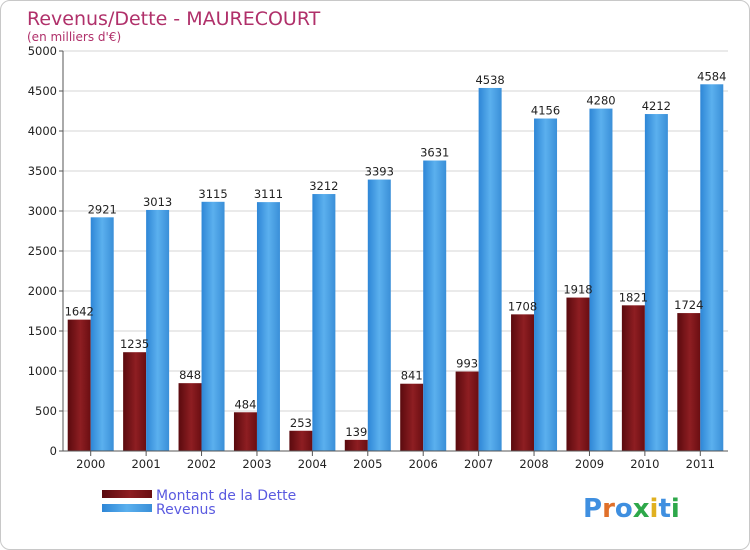 This screenshot has width=750, height=550. What do you see at coordinates (245, 431) in the screenshot?
I see `bar-dette-2003` at bounding box center [245, 431].